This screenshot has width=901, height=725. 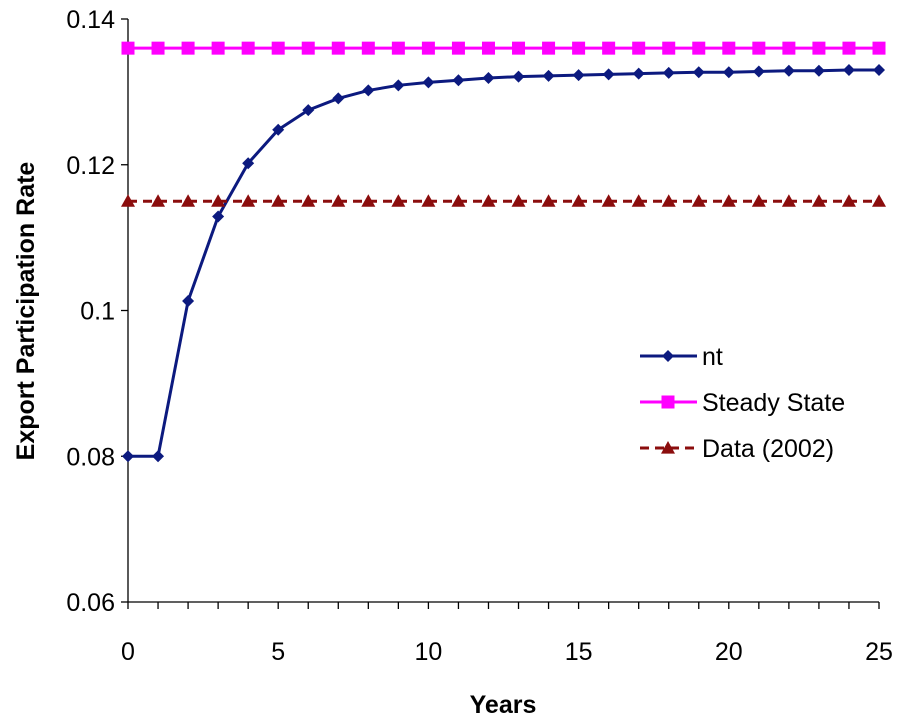 What do you see at coordinates (773, 403) in the screenshot?
I see `legend-label: Steady State` at bounding box center [773, 403].